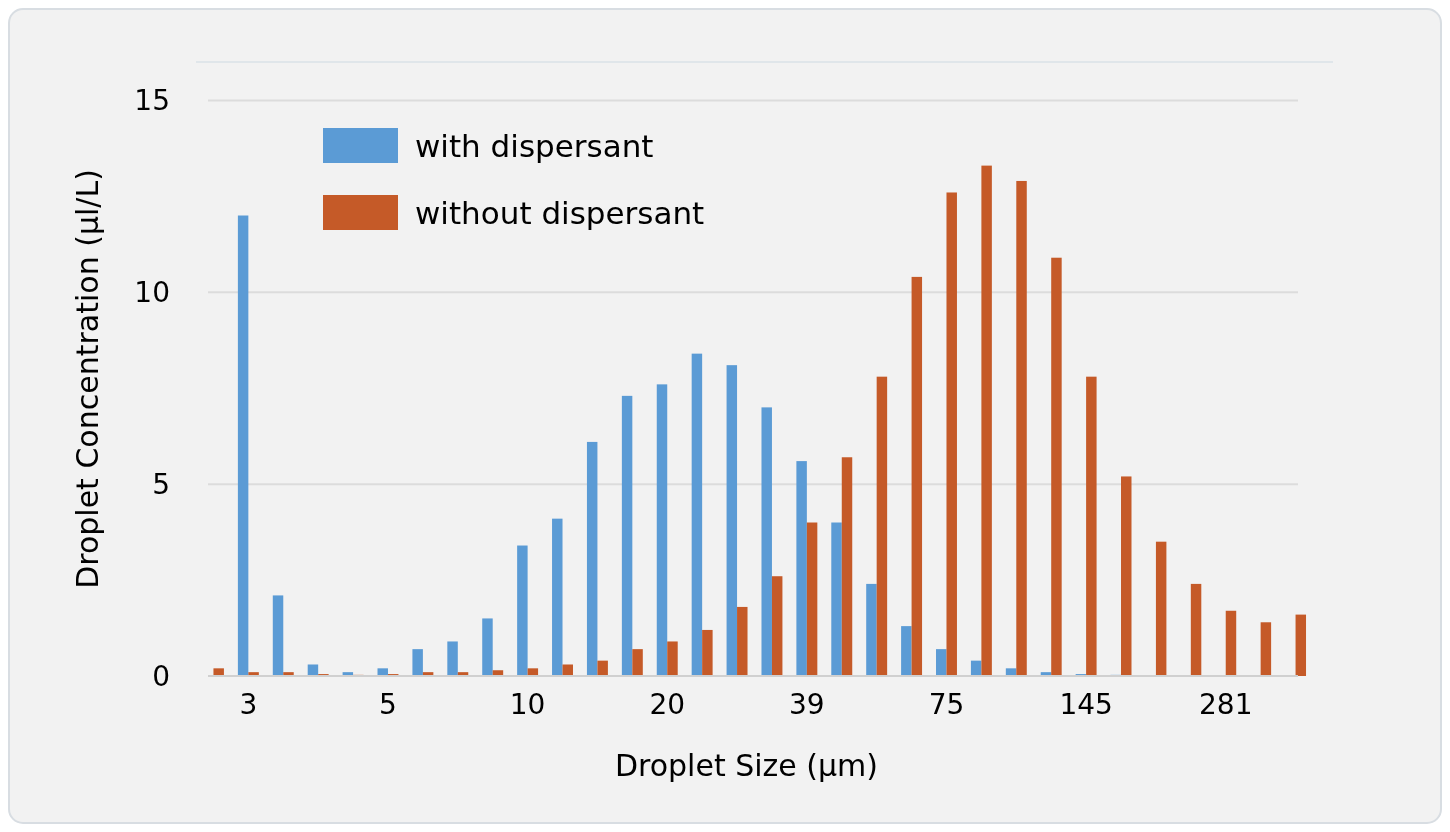 This screenshot has width=1450, height=832. What do you see at coordinates (807, 704) in the screenshot?
I see `x-tick-label: 39` at bounding box center [807, 704].